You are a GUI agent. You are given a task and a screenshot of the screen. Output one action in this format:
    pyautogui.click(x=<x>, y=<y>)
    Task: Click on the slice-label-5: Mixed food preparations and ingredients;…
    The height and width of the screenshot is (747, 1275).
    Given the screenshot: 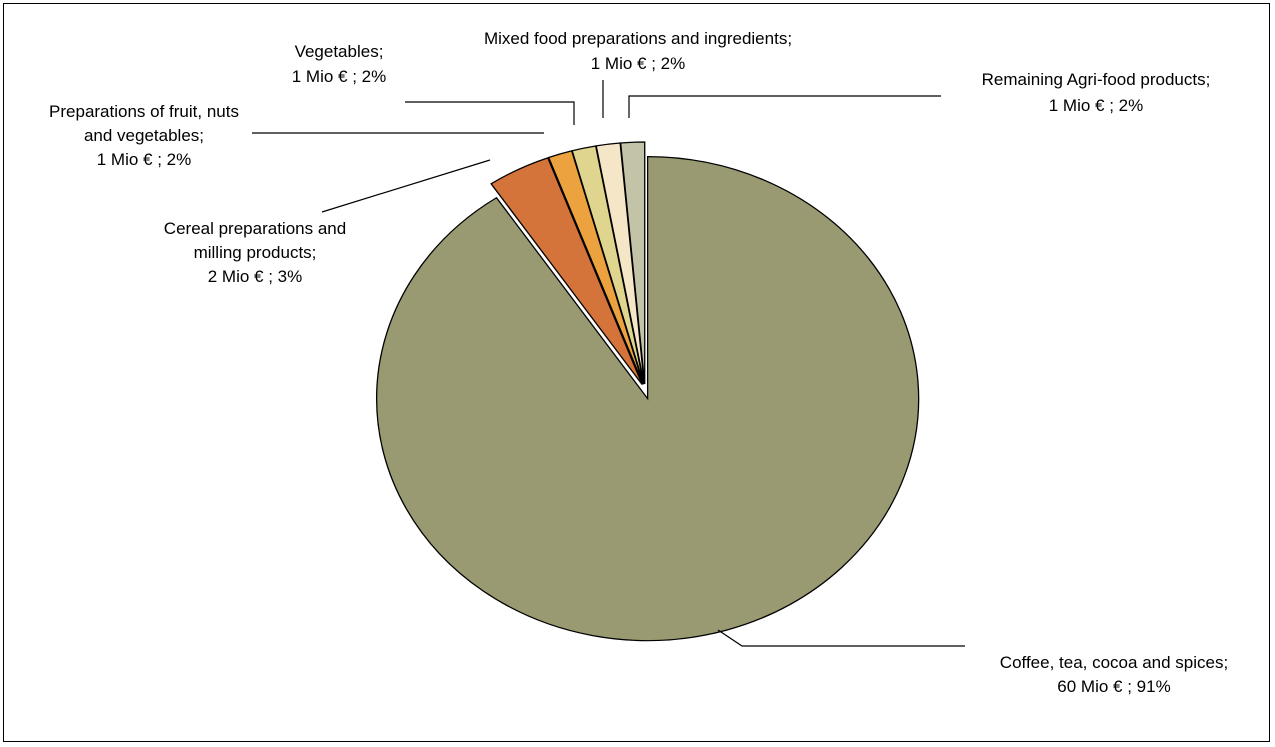 What is the action you would take?
    pyautogui.click(x=638, y=51)
    